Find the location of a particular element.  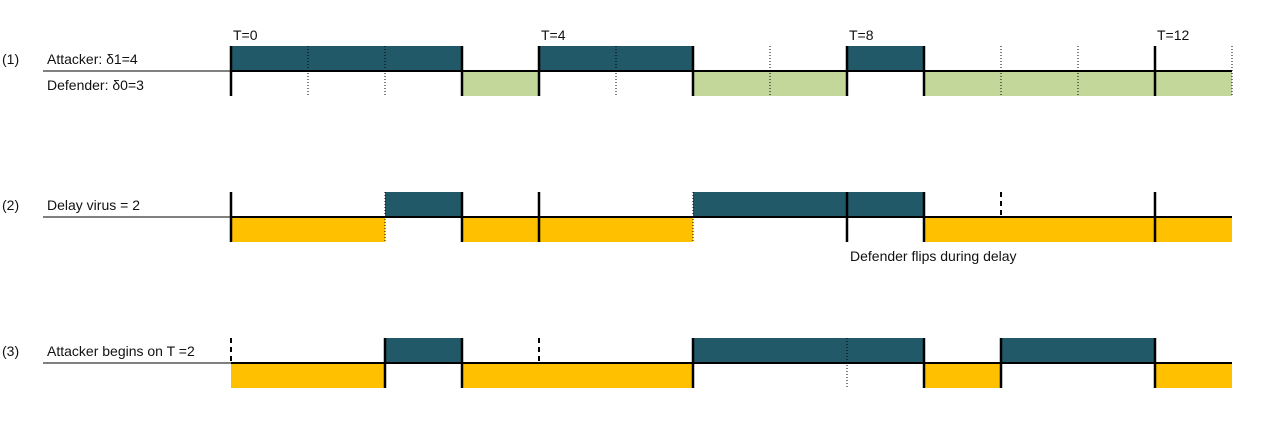

time-label-t0: T=0 is located at coordinates (245, 35).